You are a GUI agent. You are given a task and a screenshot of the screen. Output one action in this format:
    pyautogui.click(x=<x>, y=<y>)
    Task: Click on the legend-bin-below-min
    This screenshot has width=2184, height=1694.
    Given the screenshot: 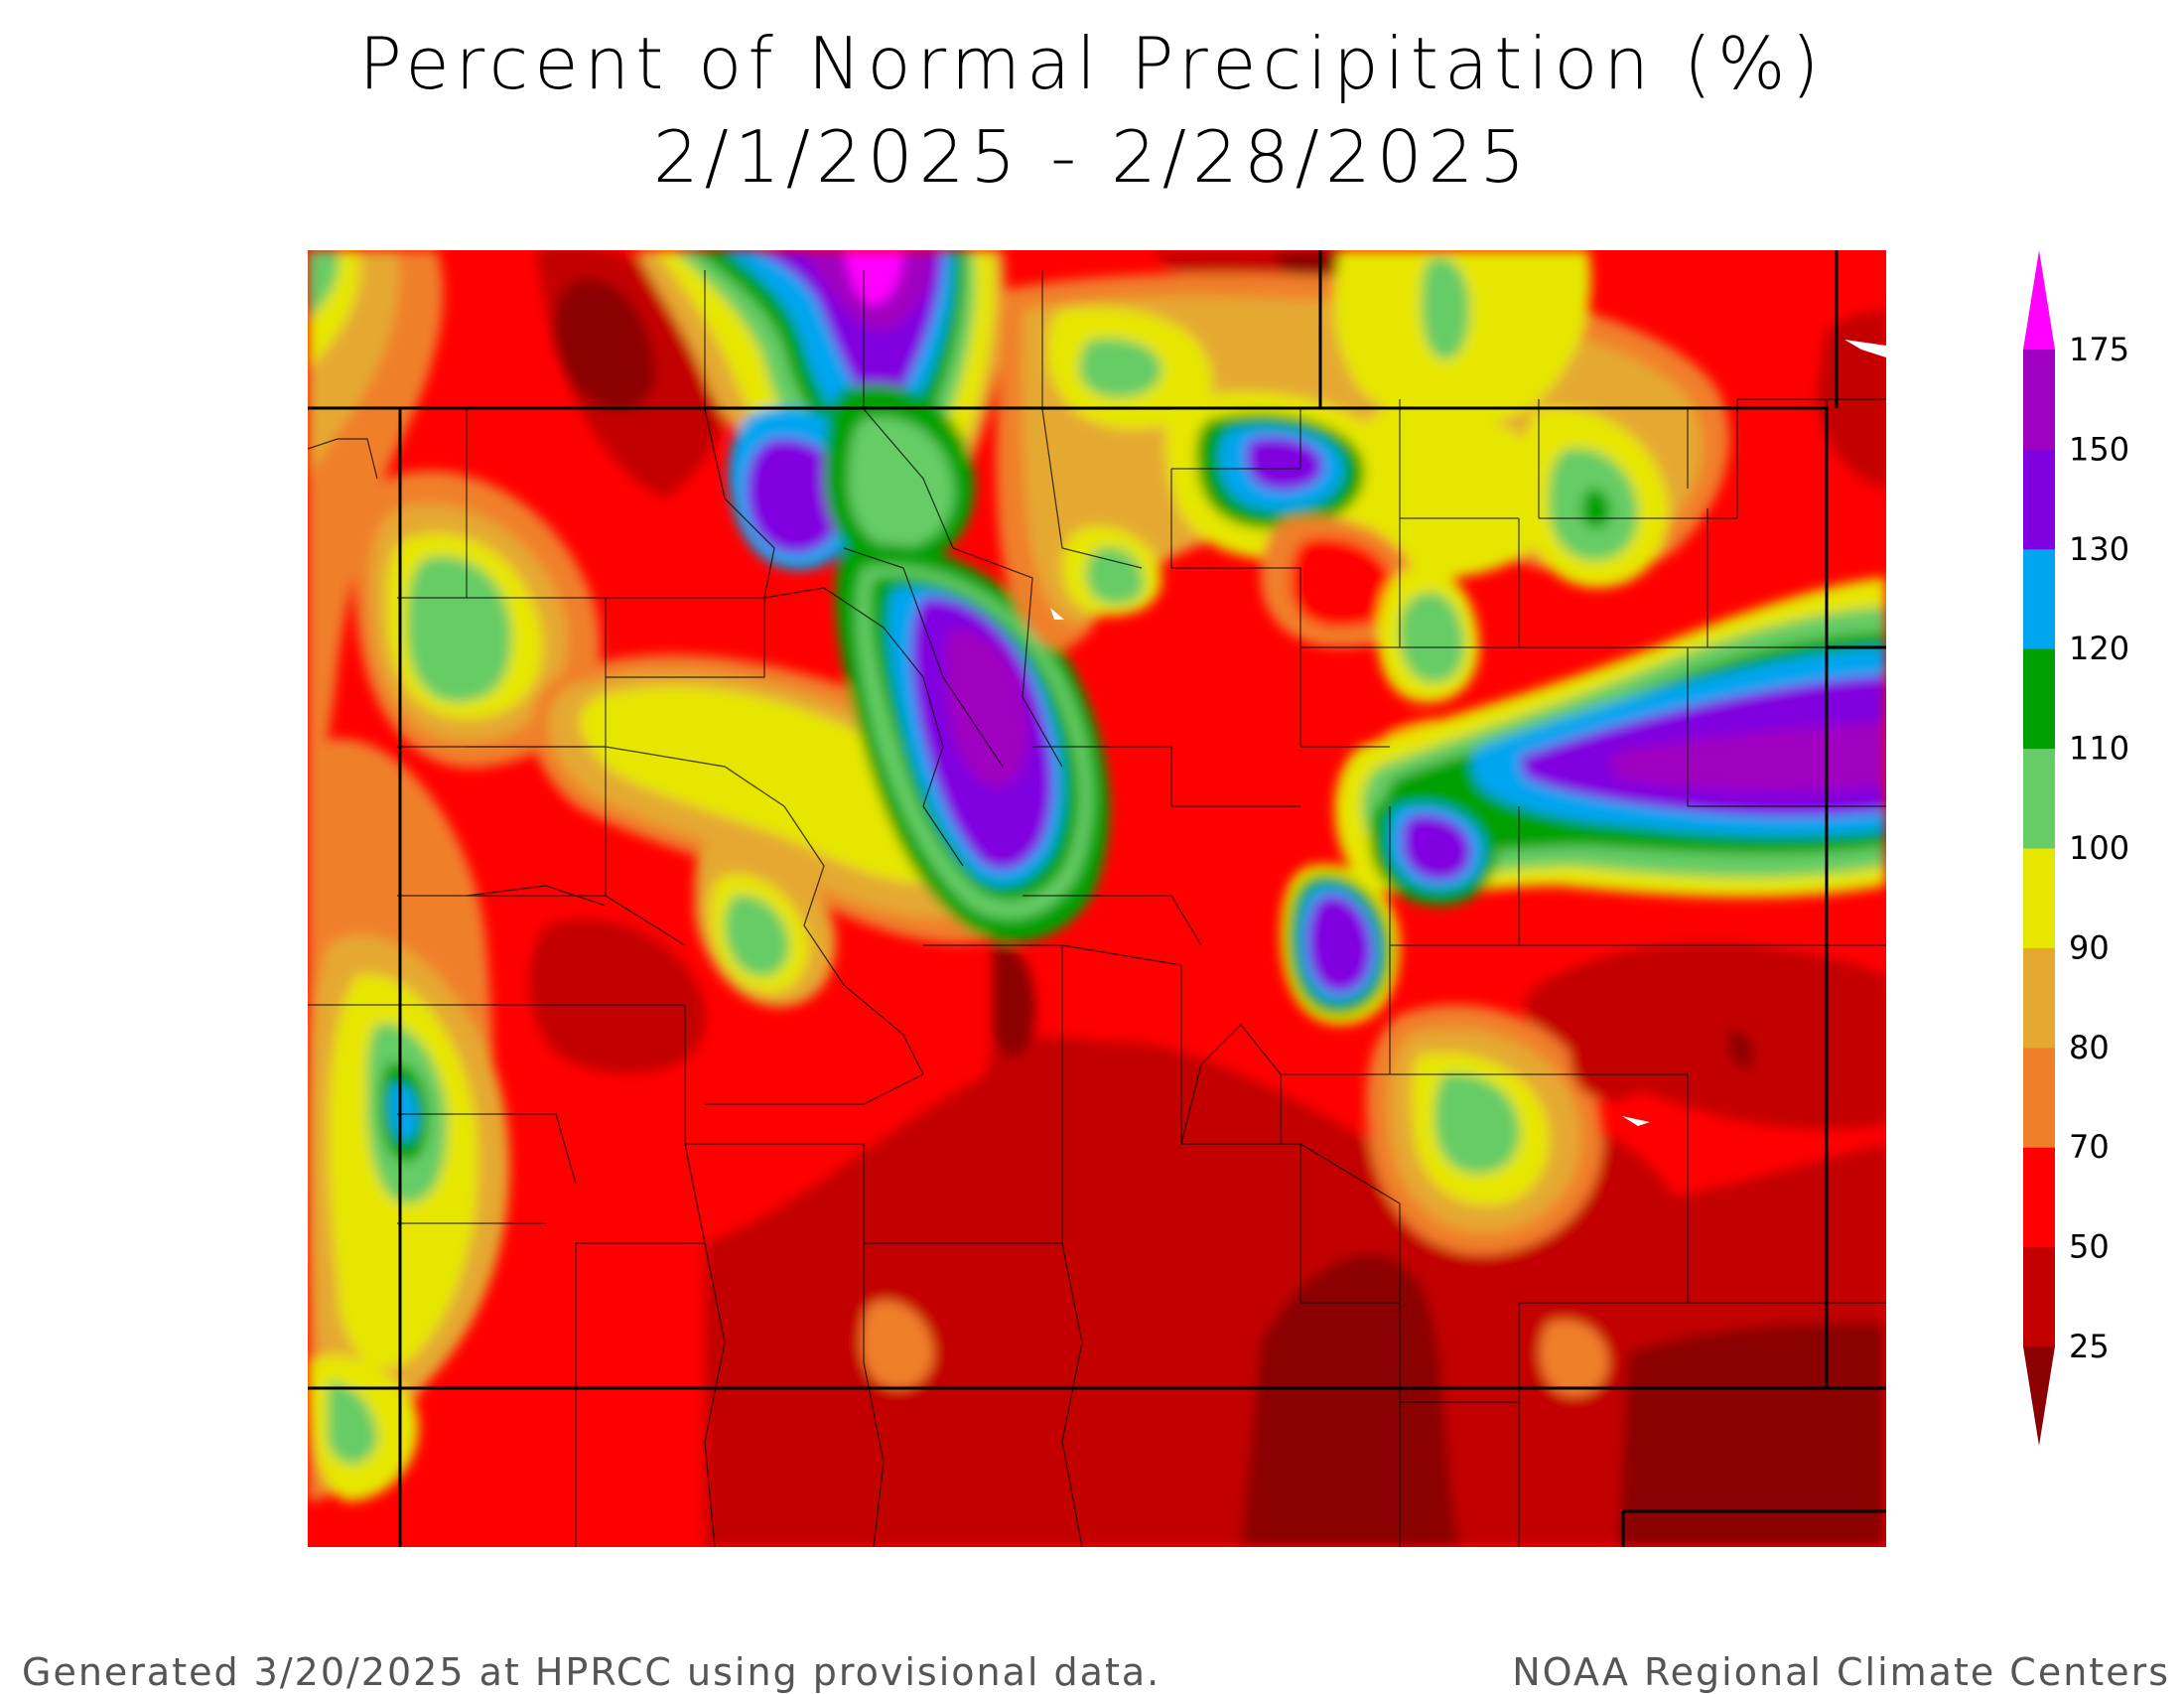 What is the action you would take?
    pyautogui.click(x=2039, y=1396)
    